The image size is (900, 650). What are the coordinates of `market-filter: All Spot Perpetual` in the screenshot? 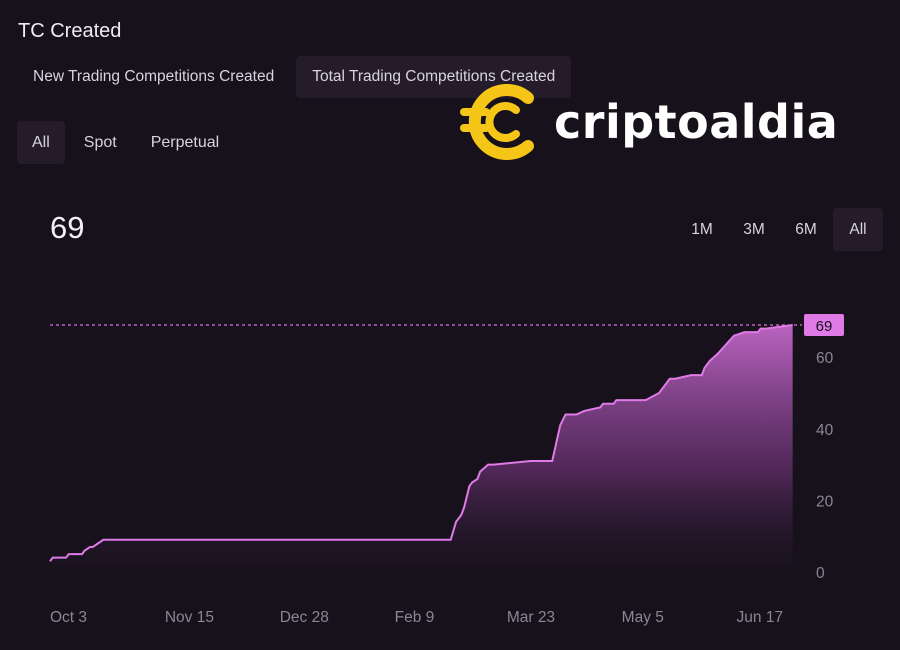 It's located at (125, 142).